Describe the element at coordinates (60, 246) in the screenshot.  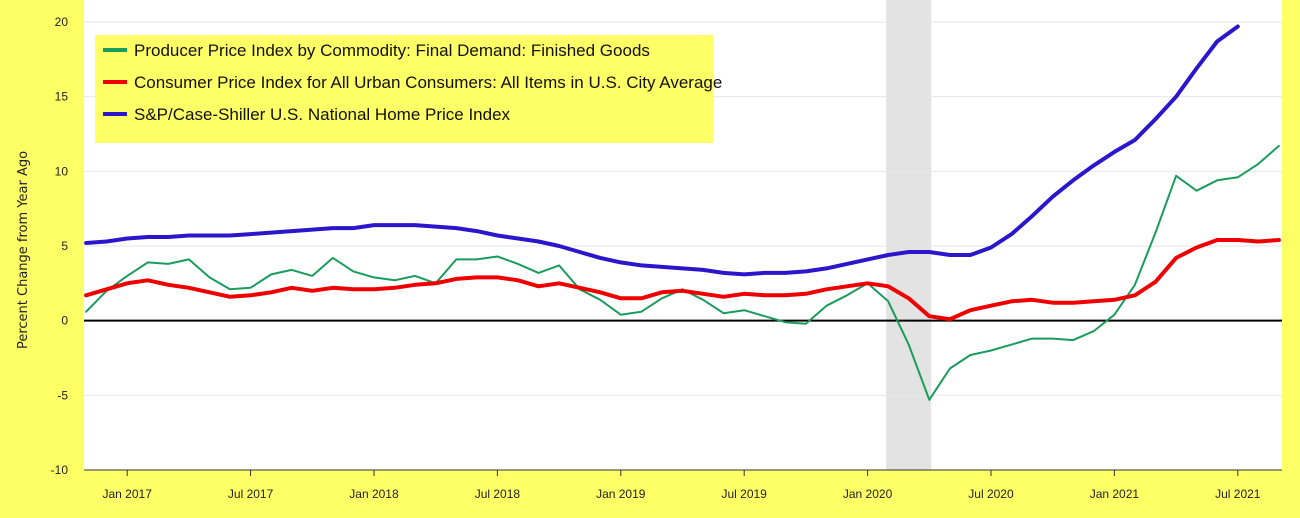
I see `y-axis-ticks: -10 -5 0 5 10 15 20` at that location.